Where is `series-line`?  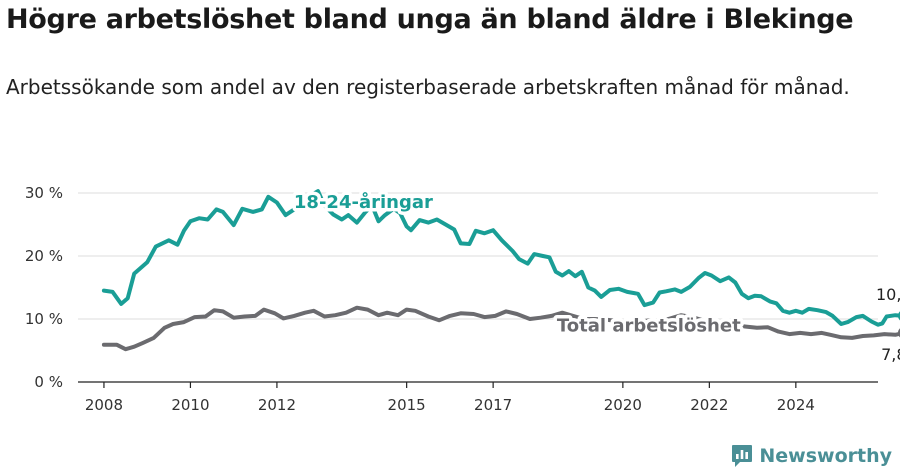
series-line is located at coordinates (500, 328).